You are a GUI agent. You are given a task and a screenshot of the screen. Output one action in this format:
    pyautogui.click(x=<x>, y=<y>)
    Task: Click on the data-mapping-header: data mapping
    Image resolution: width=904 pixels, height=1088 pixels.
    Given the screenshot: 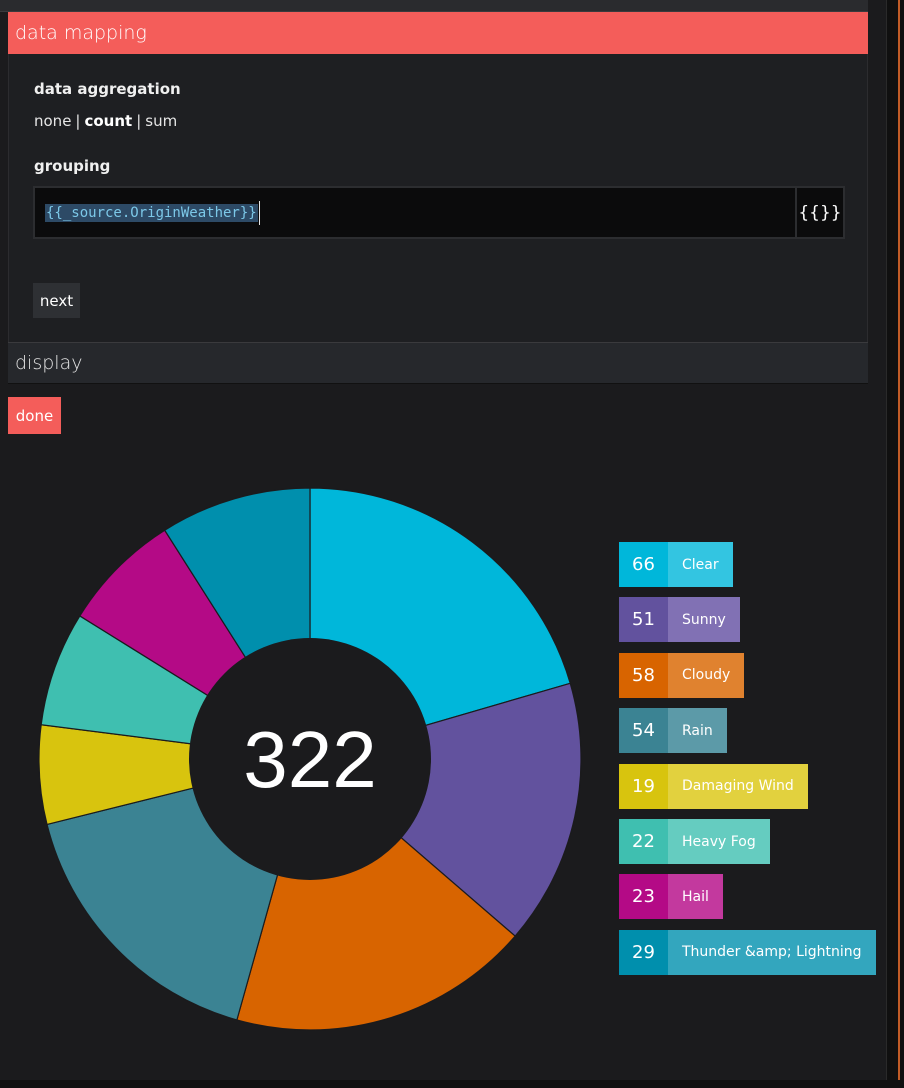 What is the action you would take?
    pyautogui.click(x=438, y=33)
    